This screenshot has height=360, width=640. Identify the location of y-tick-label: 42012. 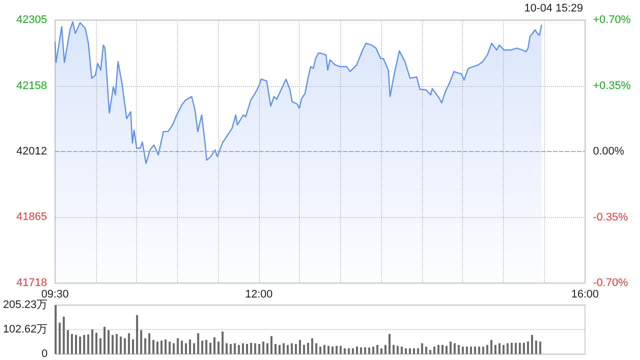
(31, 151).